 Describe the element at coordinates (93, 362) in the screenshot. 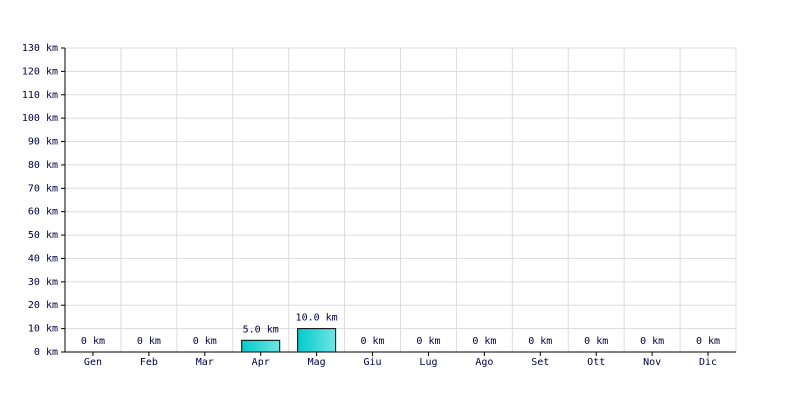

I see `x-tick-label: Gen` at that location.